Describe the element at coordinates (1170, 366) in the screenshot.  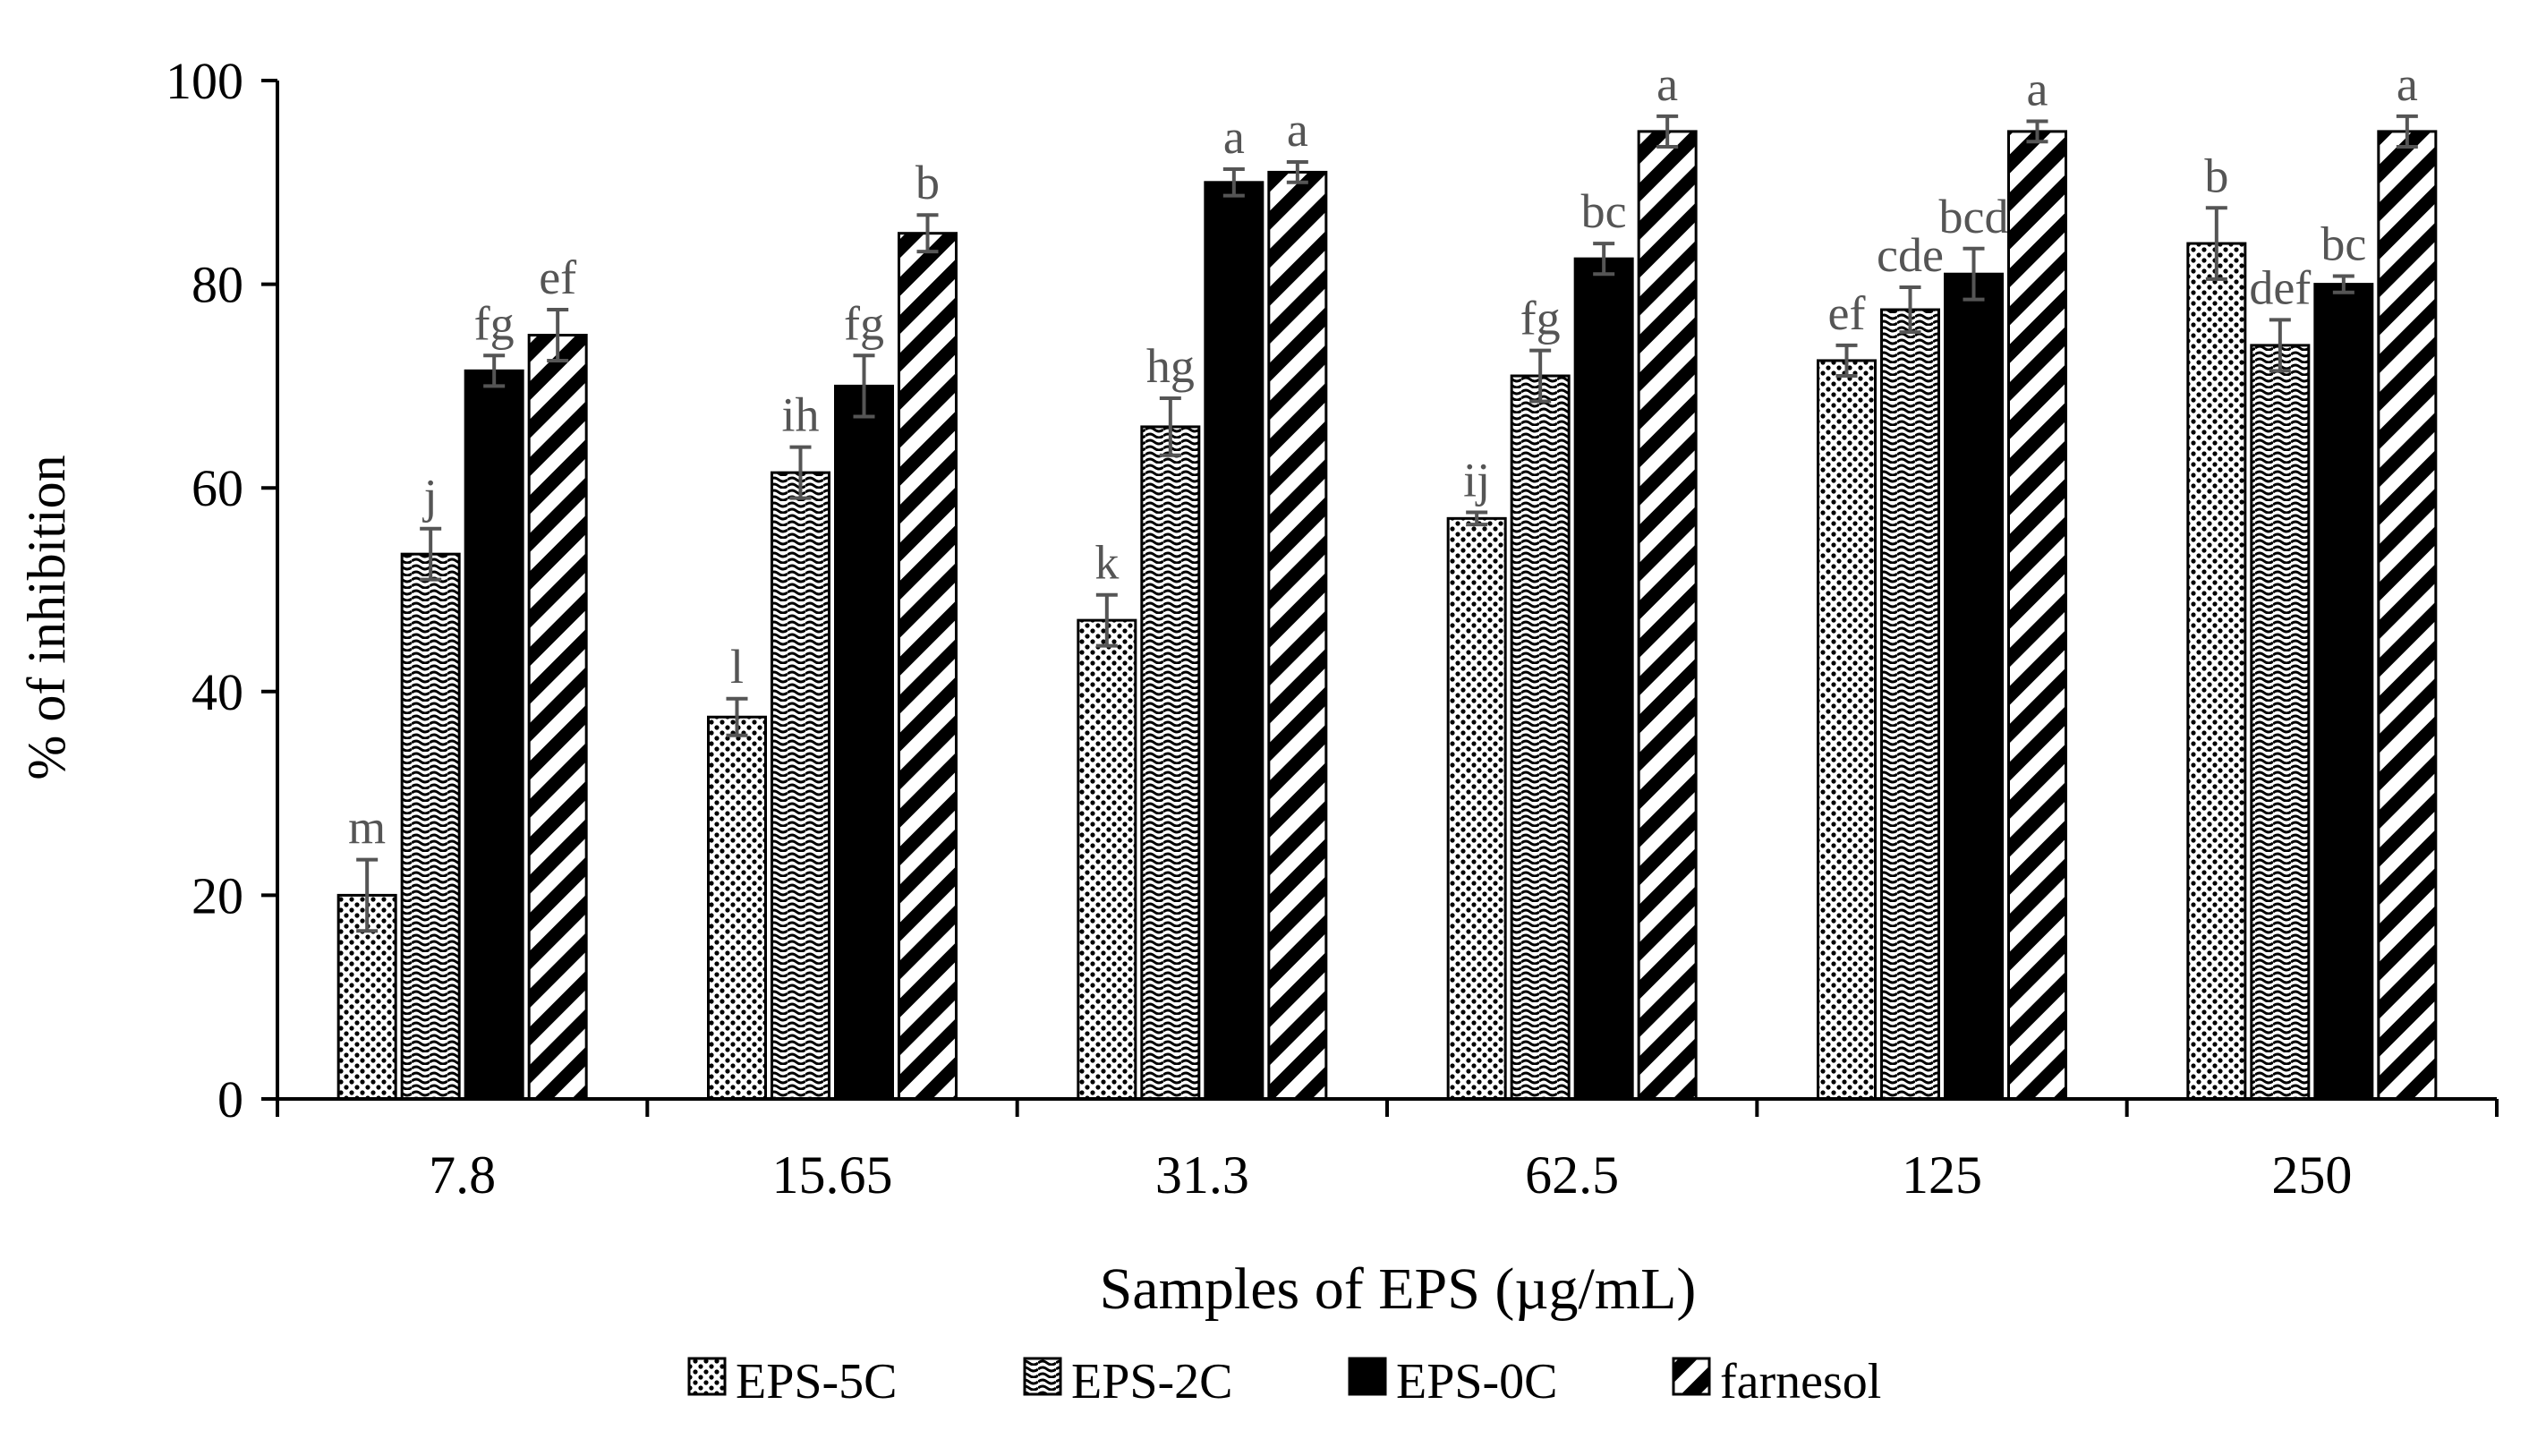
I see `significance-letter: hg` at that location.